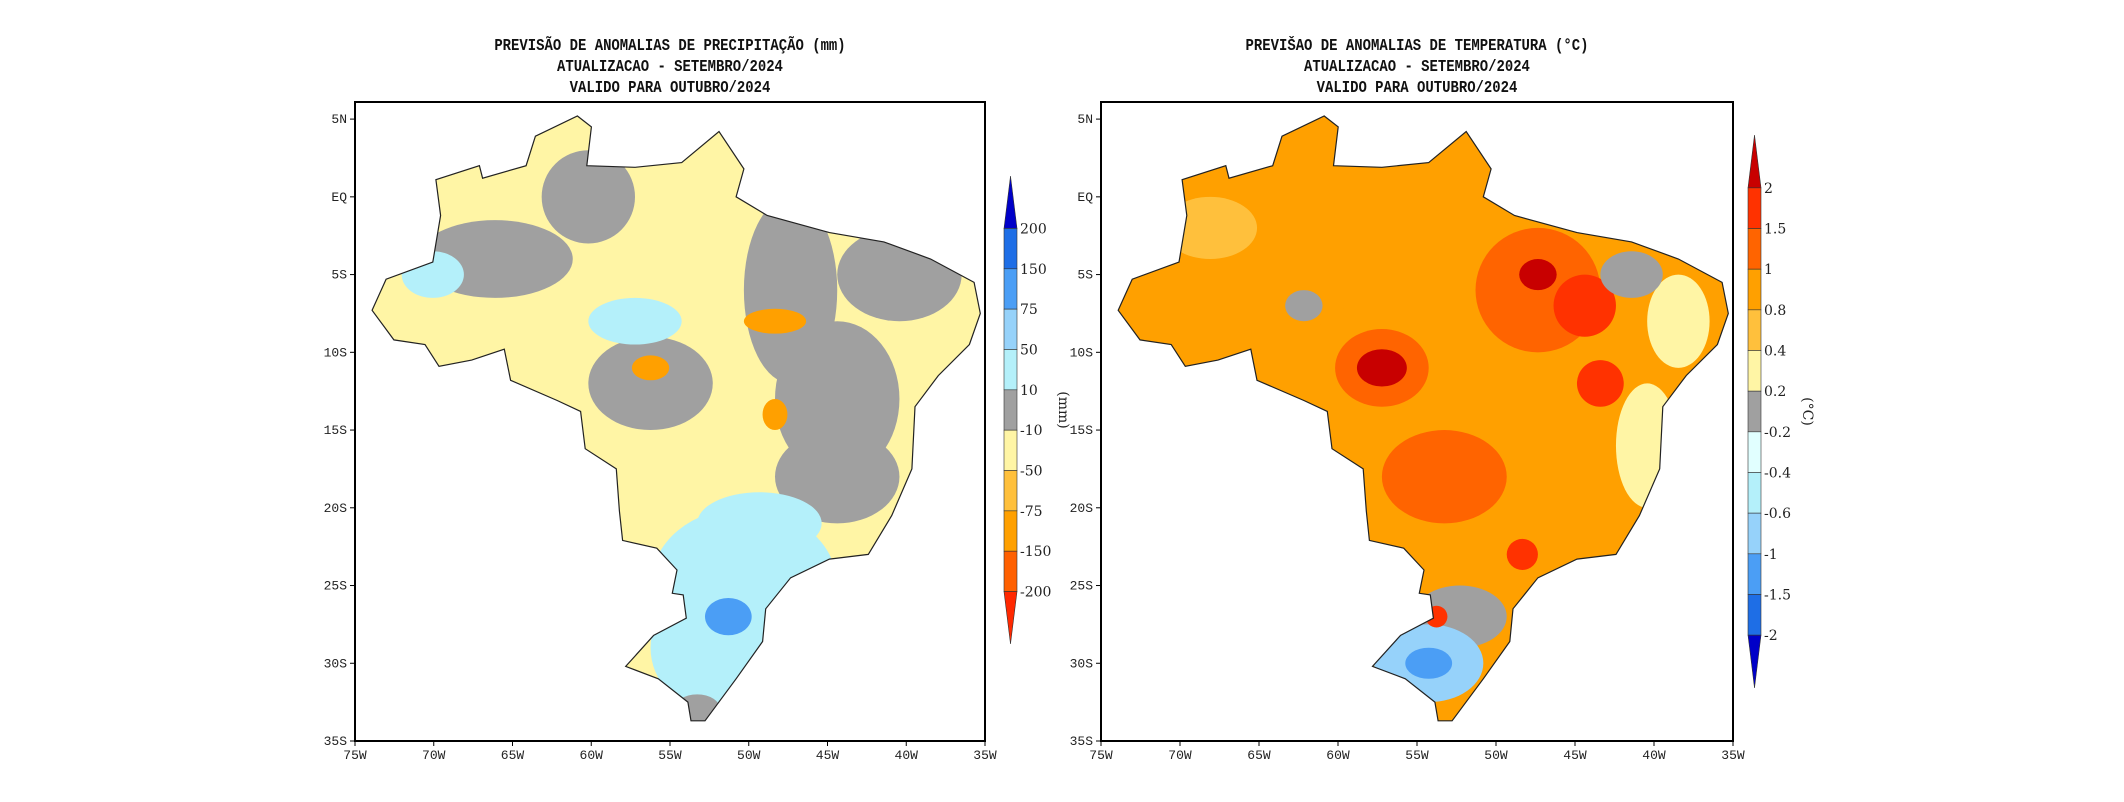  Describe the element at coordinates (1777, 433) in the screenshot. I see `colorbar-label: -0.2` at that location.